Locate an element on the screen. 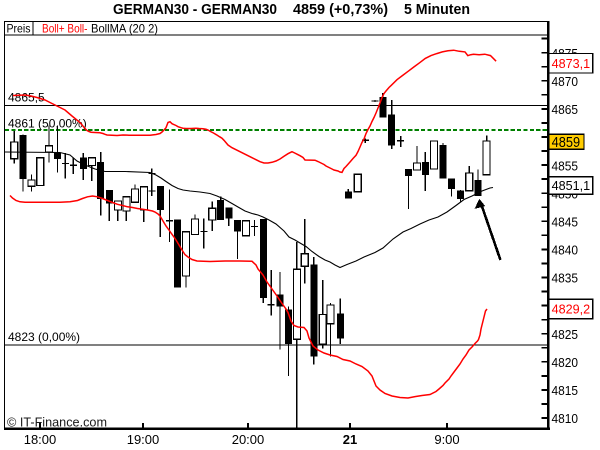  svg-text: Preis is located at coordinates (19, 28).